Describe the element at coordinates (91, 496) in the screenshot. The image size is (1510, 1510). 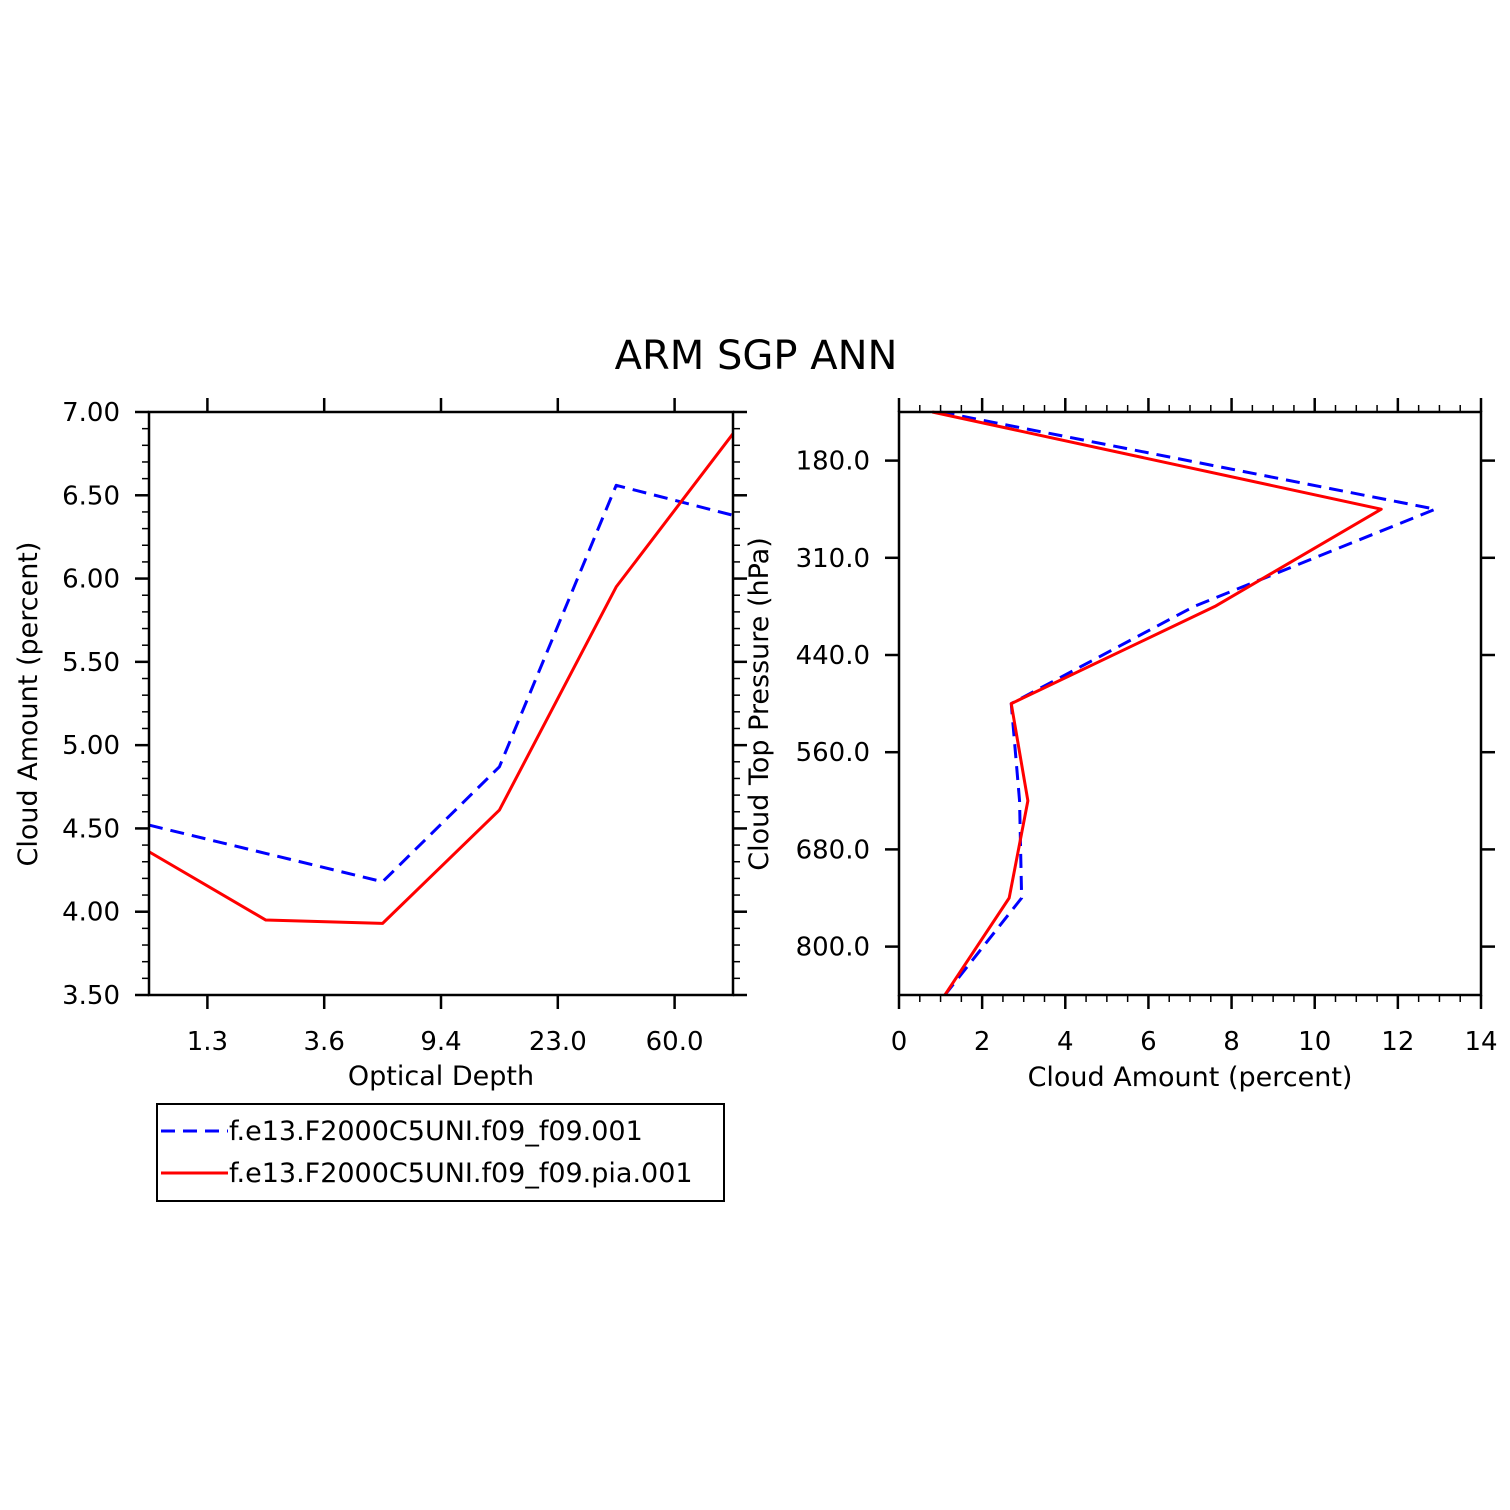
I see `left-y-tick-label: 6.50` at that location.